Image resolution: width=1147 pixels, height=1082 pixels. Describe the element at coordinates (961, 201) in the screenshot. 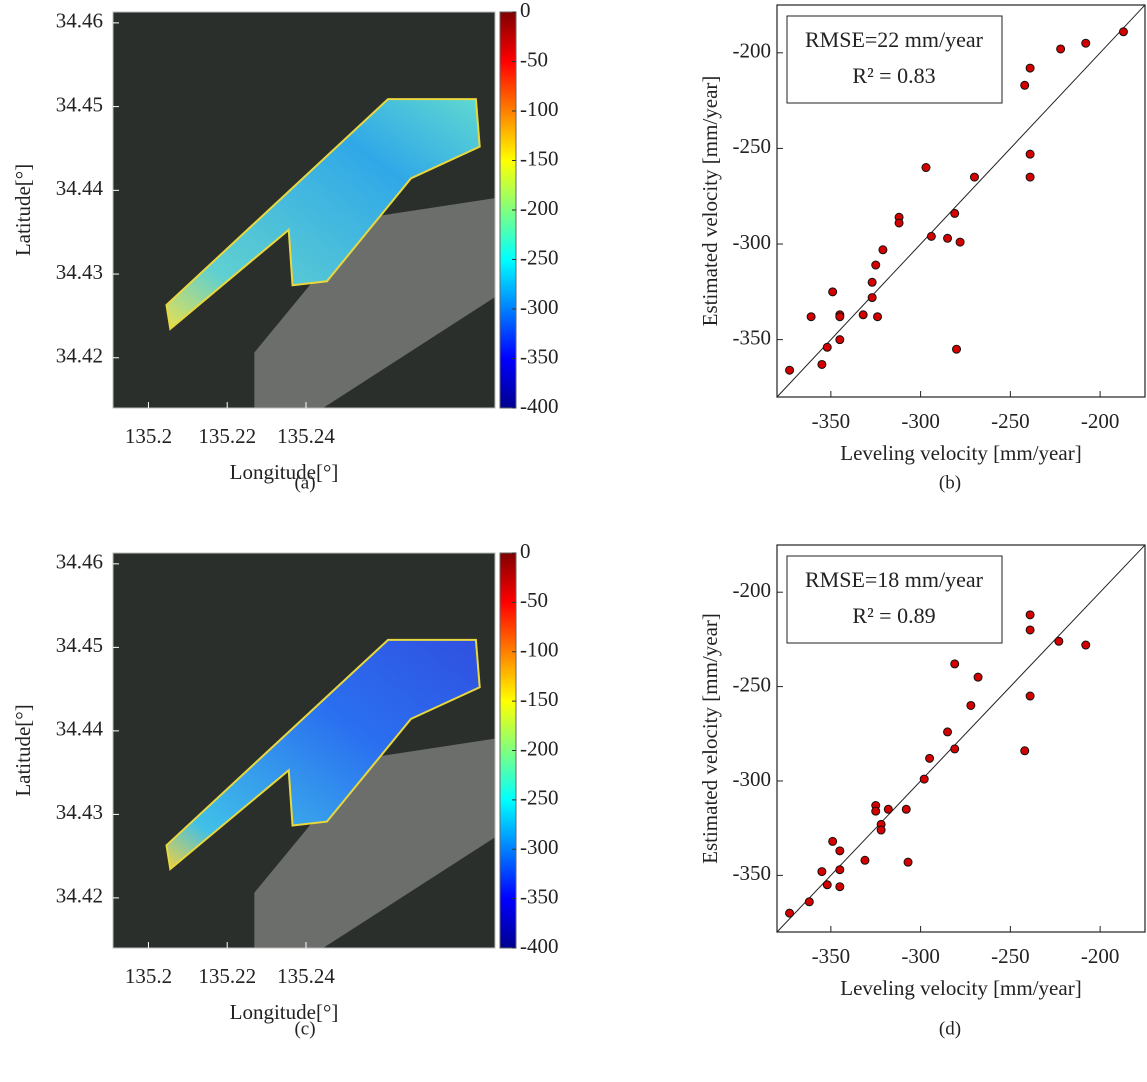

I see `identity-line` at that location.